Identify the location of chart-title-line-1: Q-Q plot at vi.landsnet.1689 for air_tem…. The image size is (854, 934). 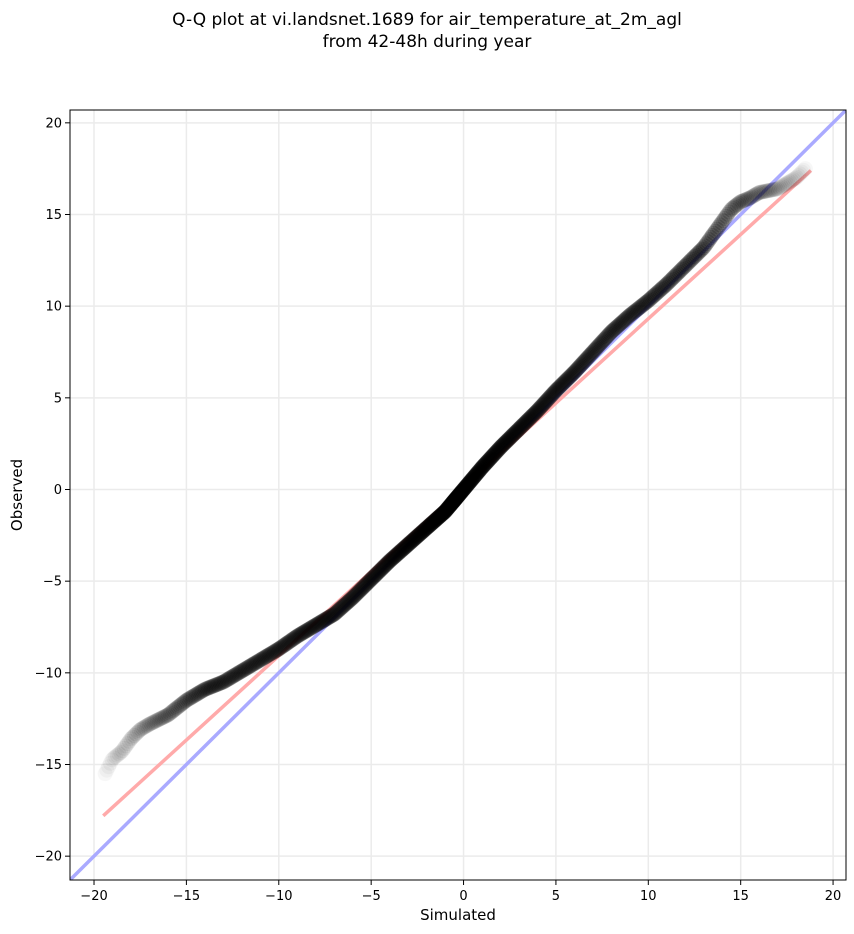
(427, 20).